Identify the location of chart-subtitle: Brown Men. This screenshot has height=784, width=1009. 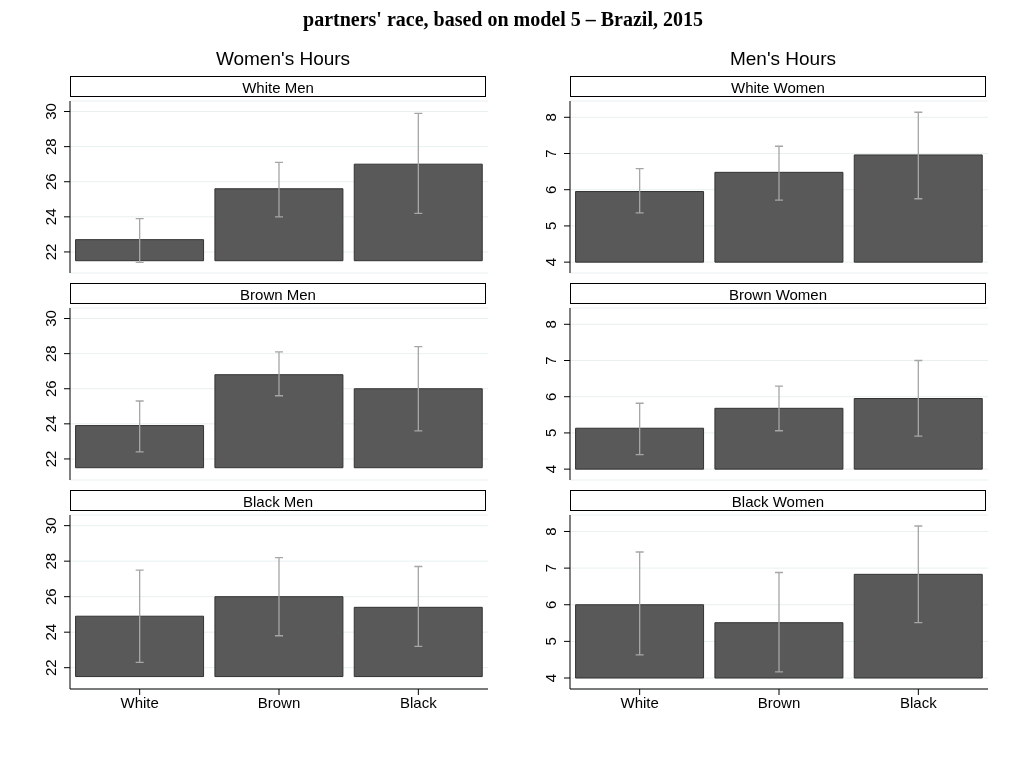
(278, 293).